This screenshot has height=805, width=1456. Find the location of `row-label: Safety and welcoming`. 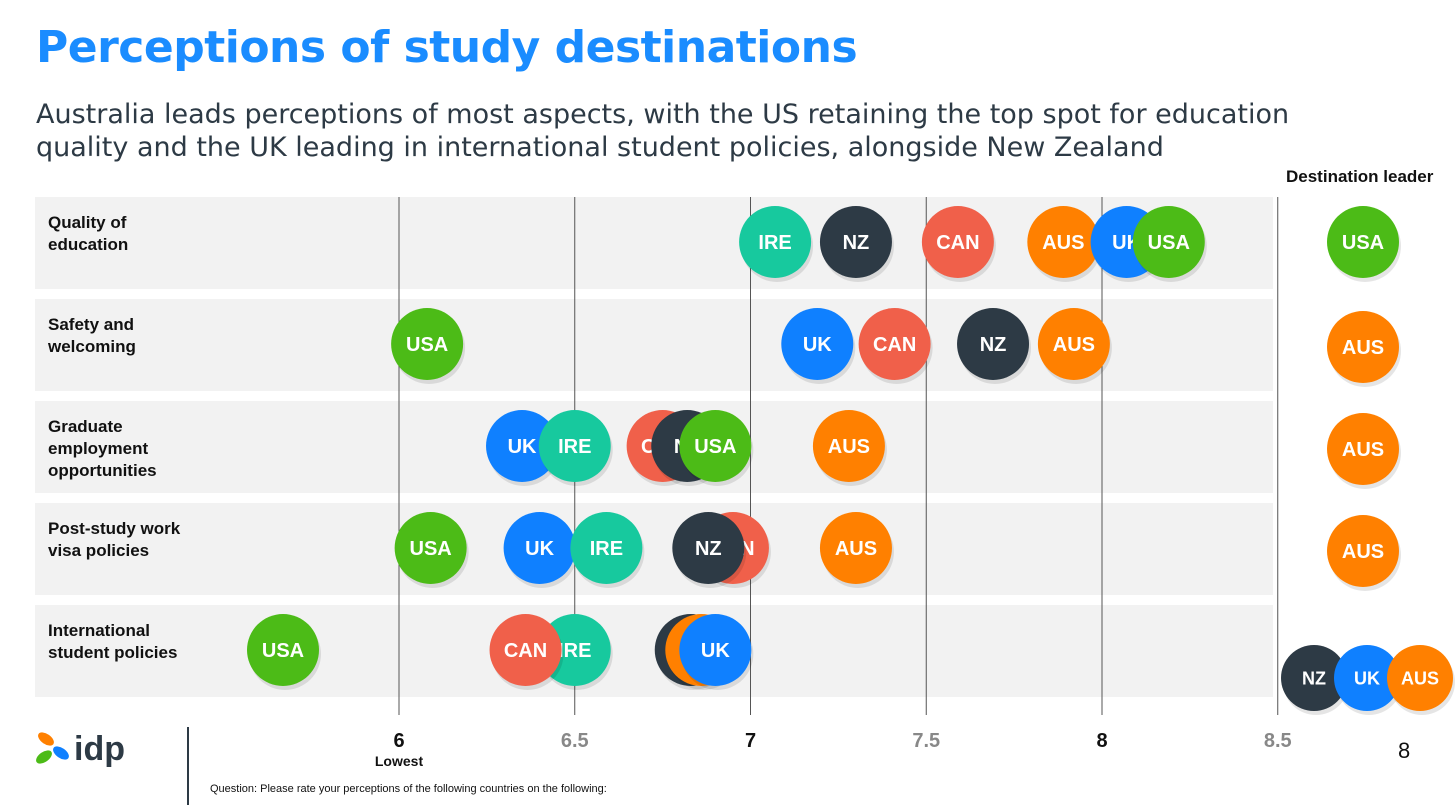

row-label: Safety and welcoming is located at coordinates (91, 335).